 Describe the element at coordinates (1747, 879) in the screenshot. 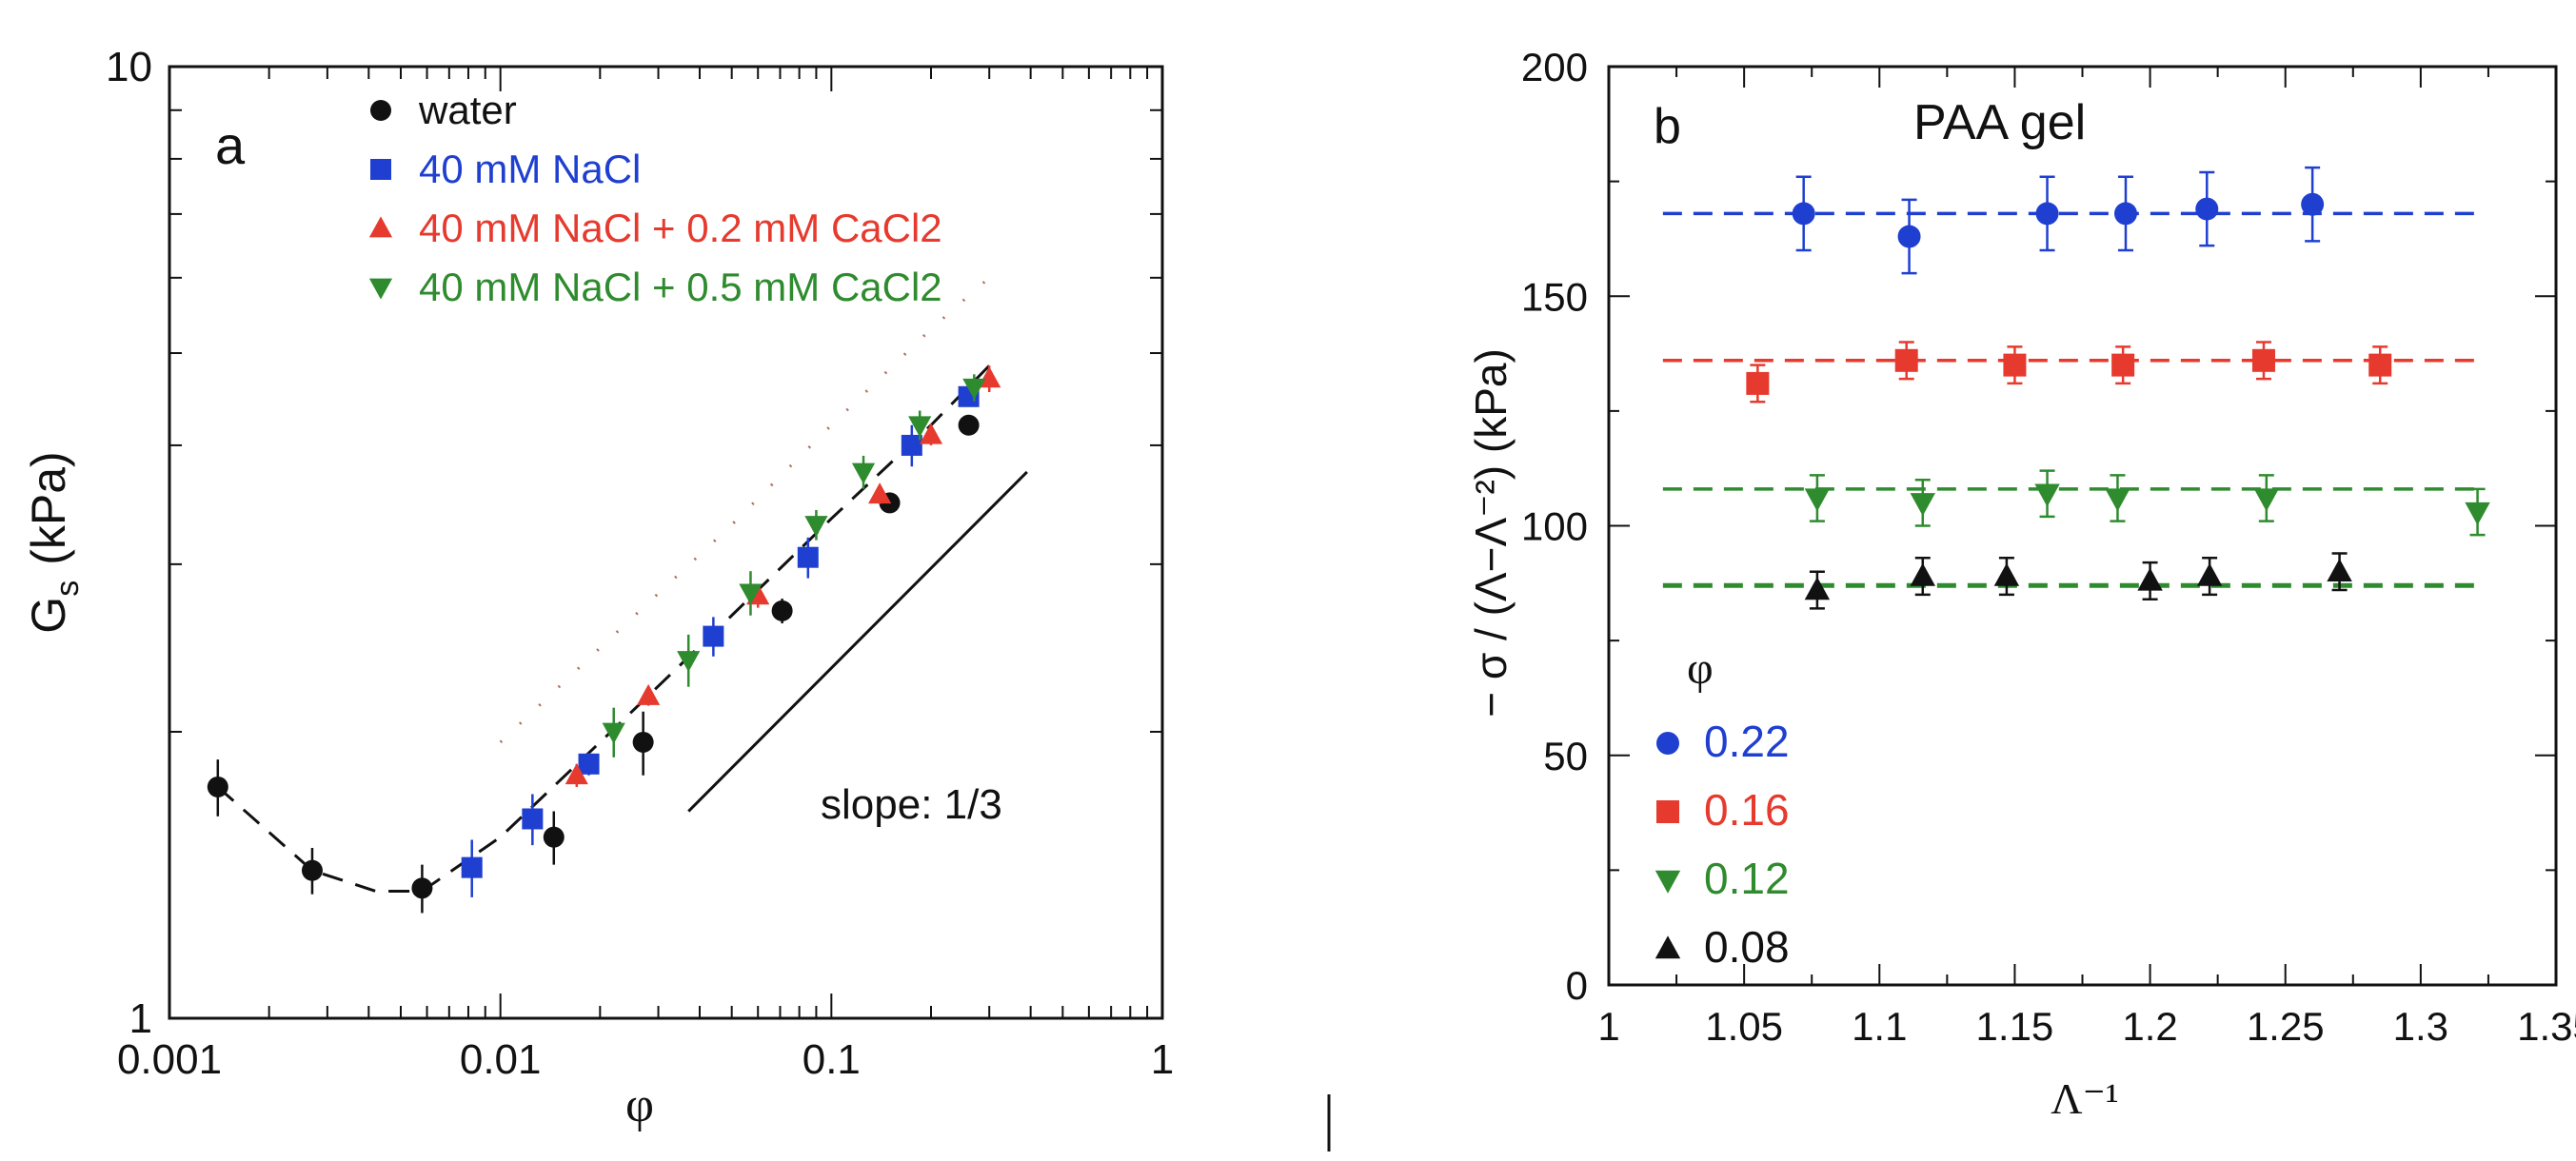

I see `legend-label: 0.12` at that location.